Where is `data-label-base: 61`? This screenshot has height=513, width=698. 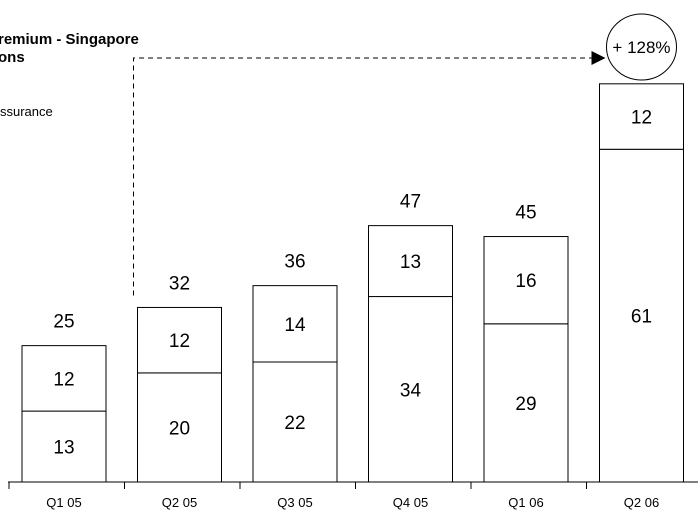 data-label-base: 61 is located at coordinates (641, 317).